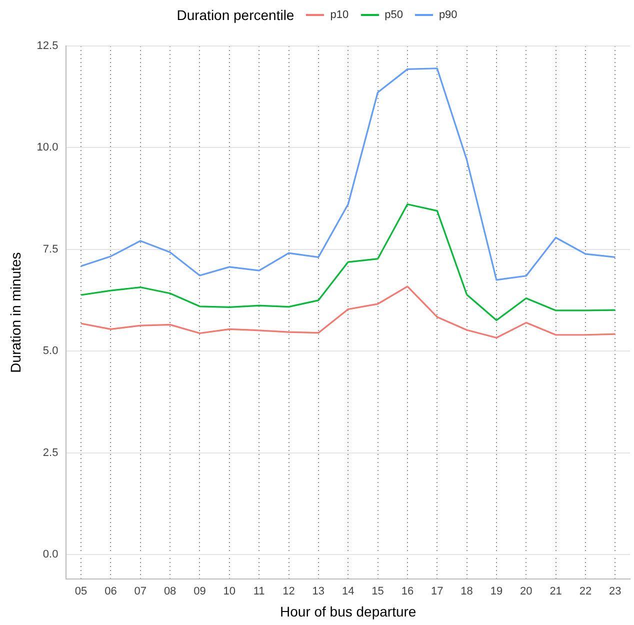  I want to click on x-tick-label: 20, so click(526, 592).